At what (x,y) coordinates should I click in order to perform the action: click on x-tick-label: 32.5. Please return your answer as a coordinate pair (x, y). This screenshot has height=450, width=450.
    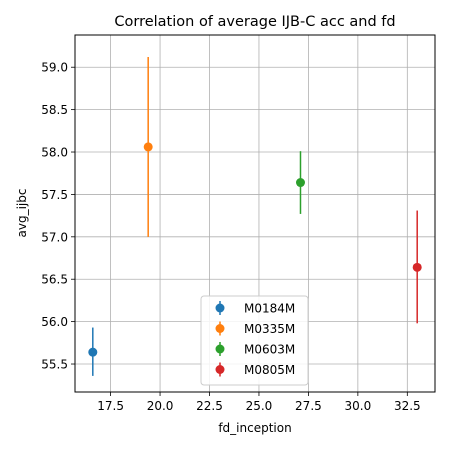
    Looking at the image, I should click on (407, 406).